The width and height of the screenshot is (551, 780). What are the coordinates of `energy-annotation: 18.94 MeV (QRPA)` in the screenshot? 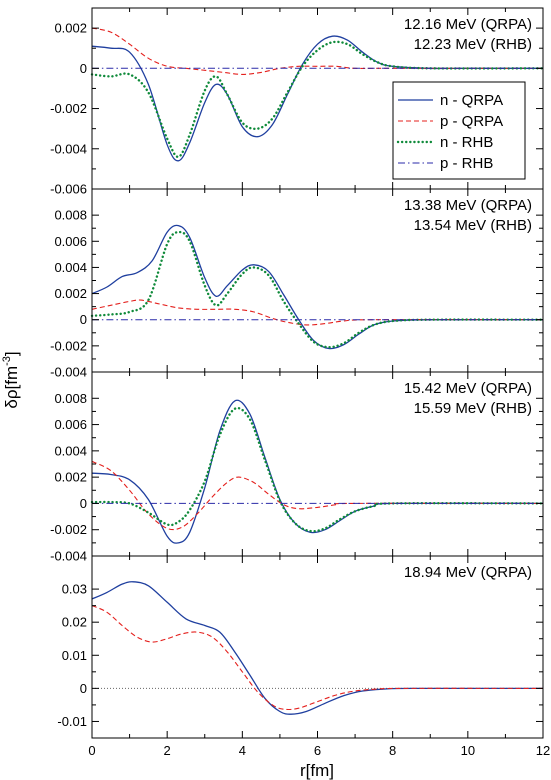 It's located at (468, 572).